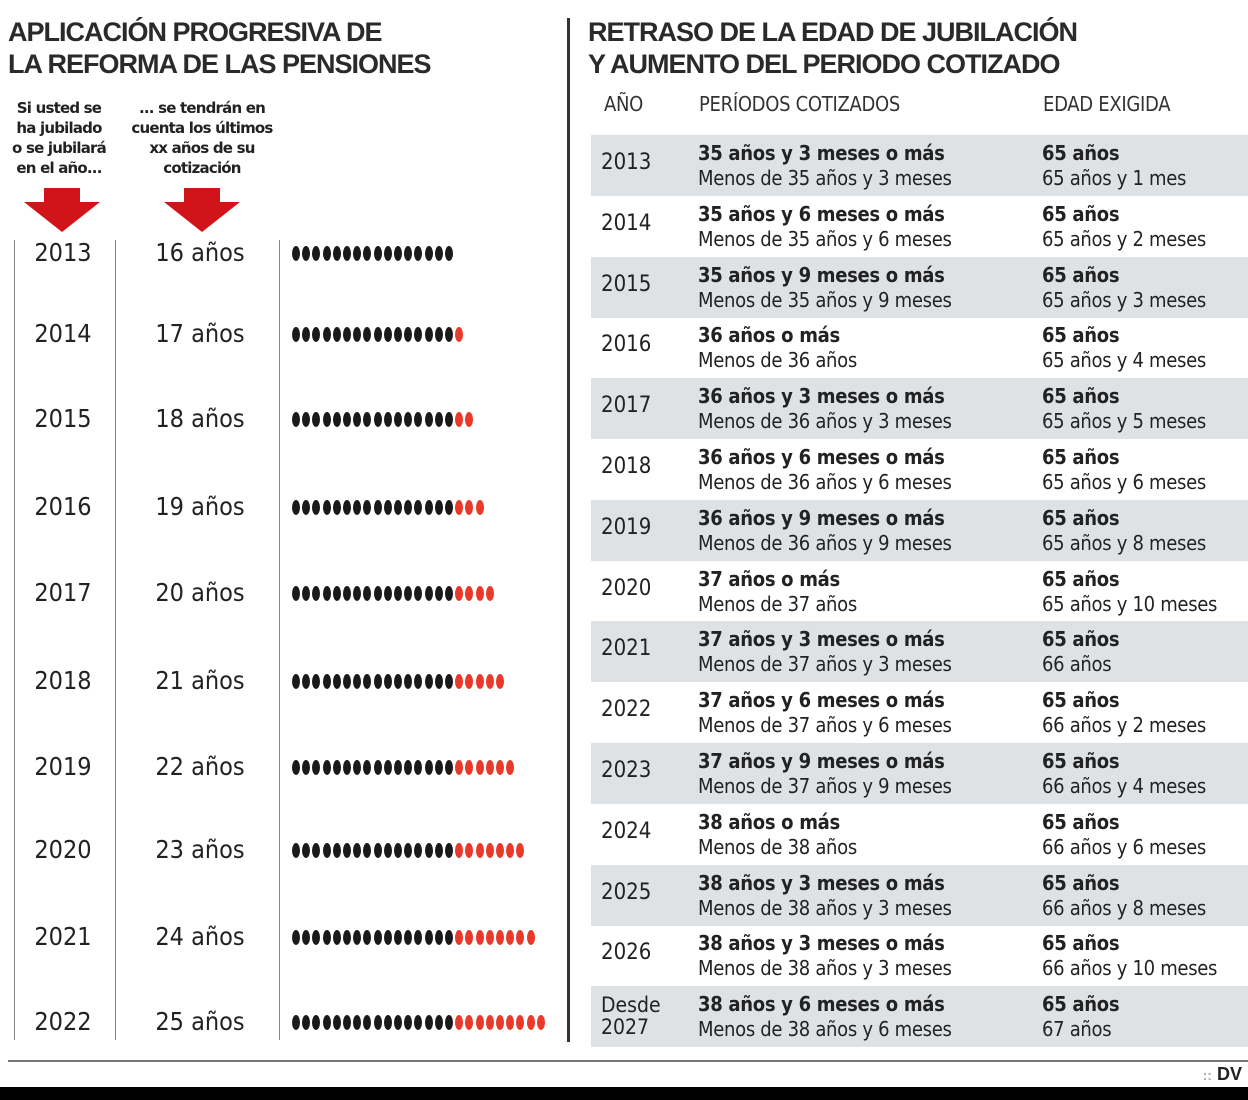  I want to click on period-less: Menos de 38 años y 3 meses, so click(825, 968).